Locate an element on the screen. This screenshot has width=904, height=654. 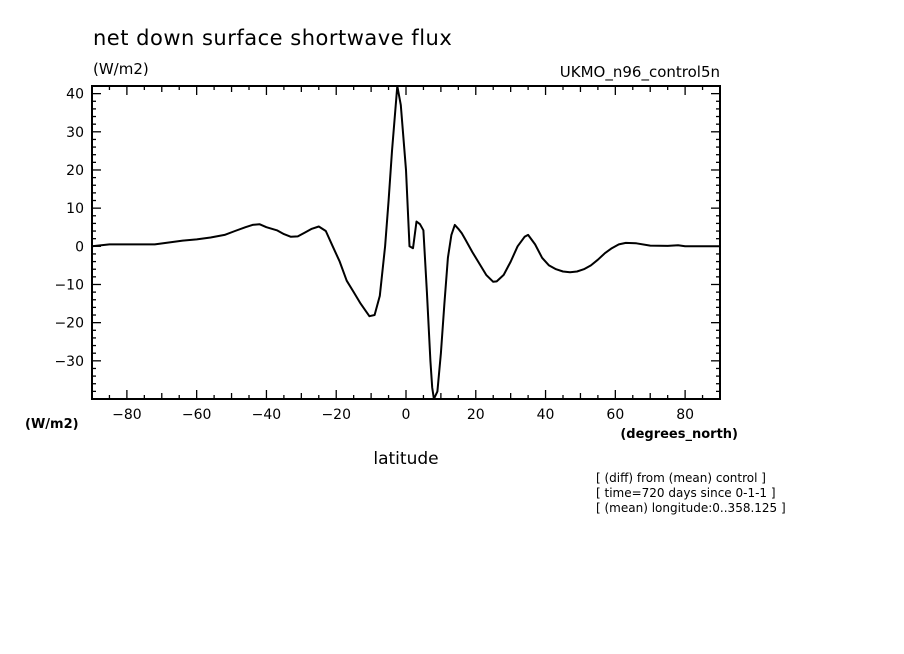
x-axis-unit-label: (degrees_north) is located at coordinates (679, 434).